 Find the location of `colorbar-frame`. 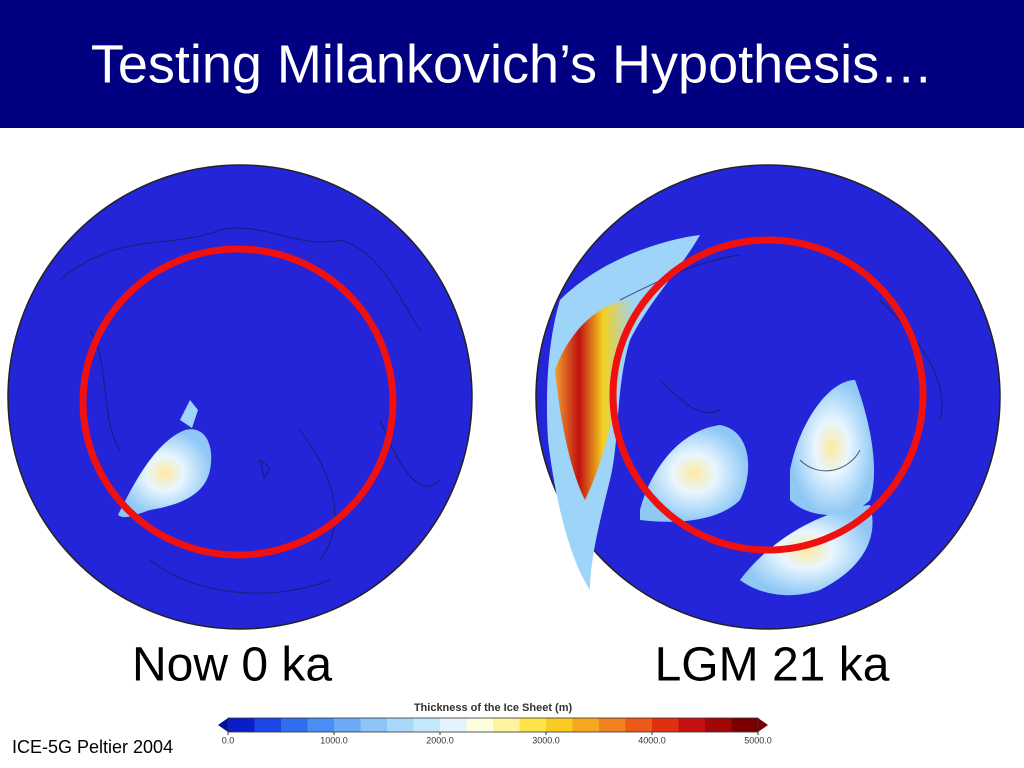

colorbar-frame is located at coordinates (493, 725).